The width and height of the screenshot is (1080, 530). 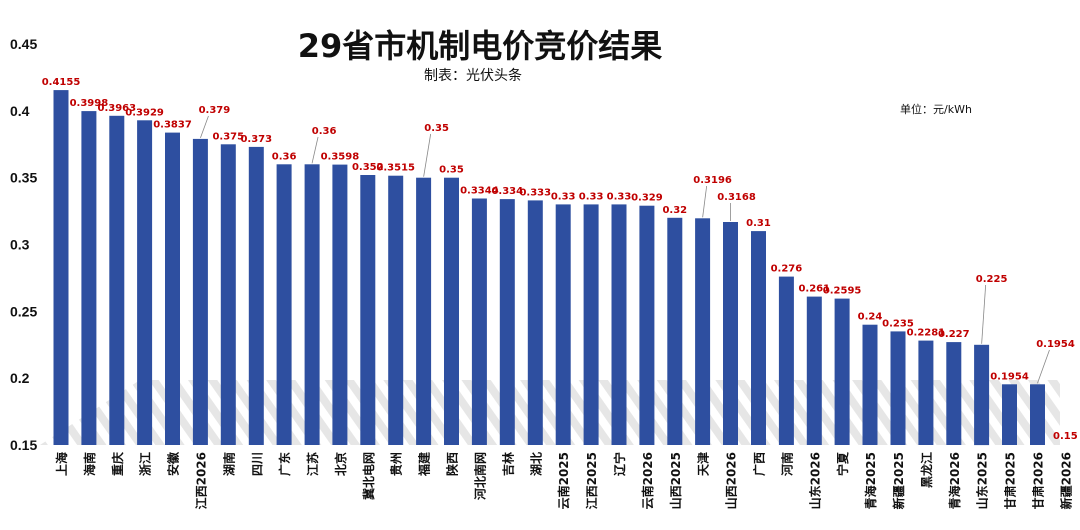 I want to click on x-tick-label: 福建, so click(x=424, y=464).